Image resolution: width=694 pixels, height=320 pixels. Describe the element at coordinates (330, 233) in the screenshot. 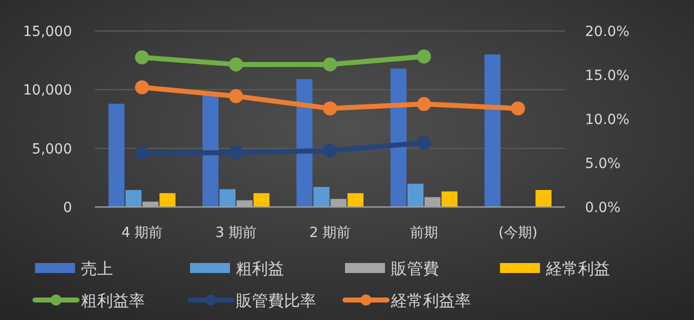

I see `x-tick-label: 2 期前` at that location.